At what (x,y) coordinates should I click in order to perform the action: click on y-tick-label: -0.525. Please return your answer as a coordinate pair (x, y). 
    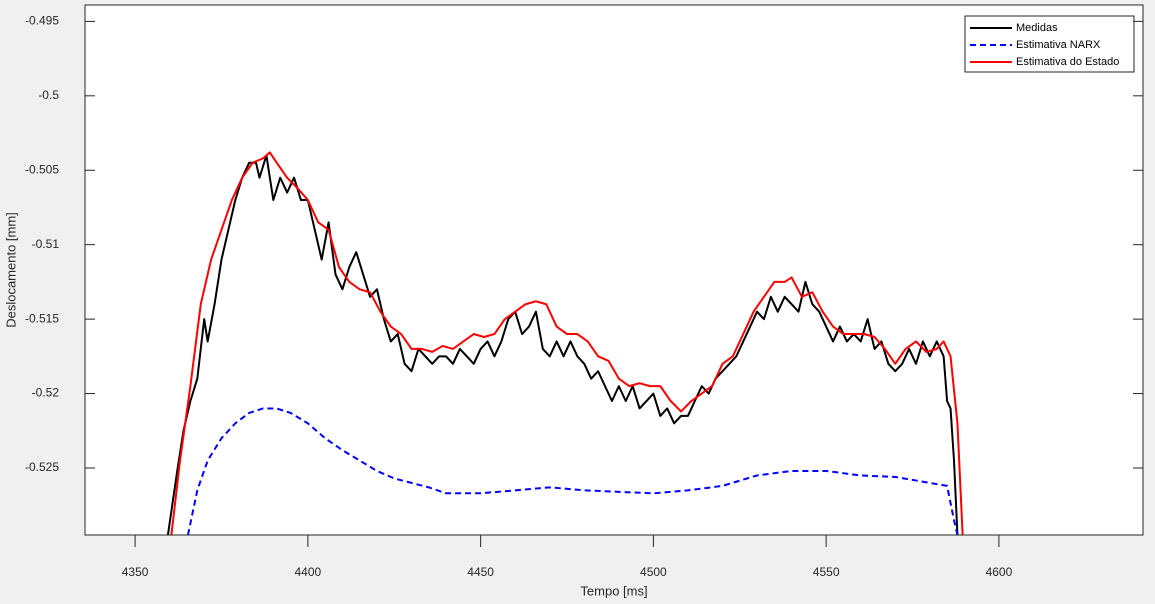
    Looking at the image, I should click on (42, 467).